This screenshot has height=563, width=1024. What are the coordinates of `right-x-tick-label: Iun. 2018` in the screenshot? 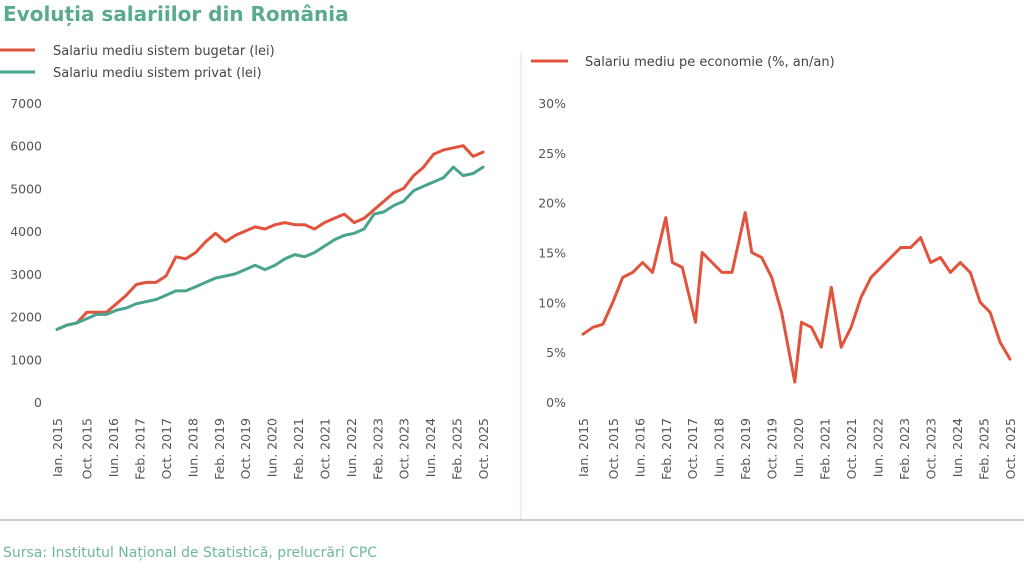 It's located at (719, 447).